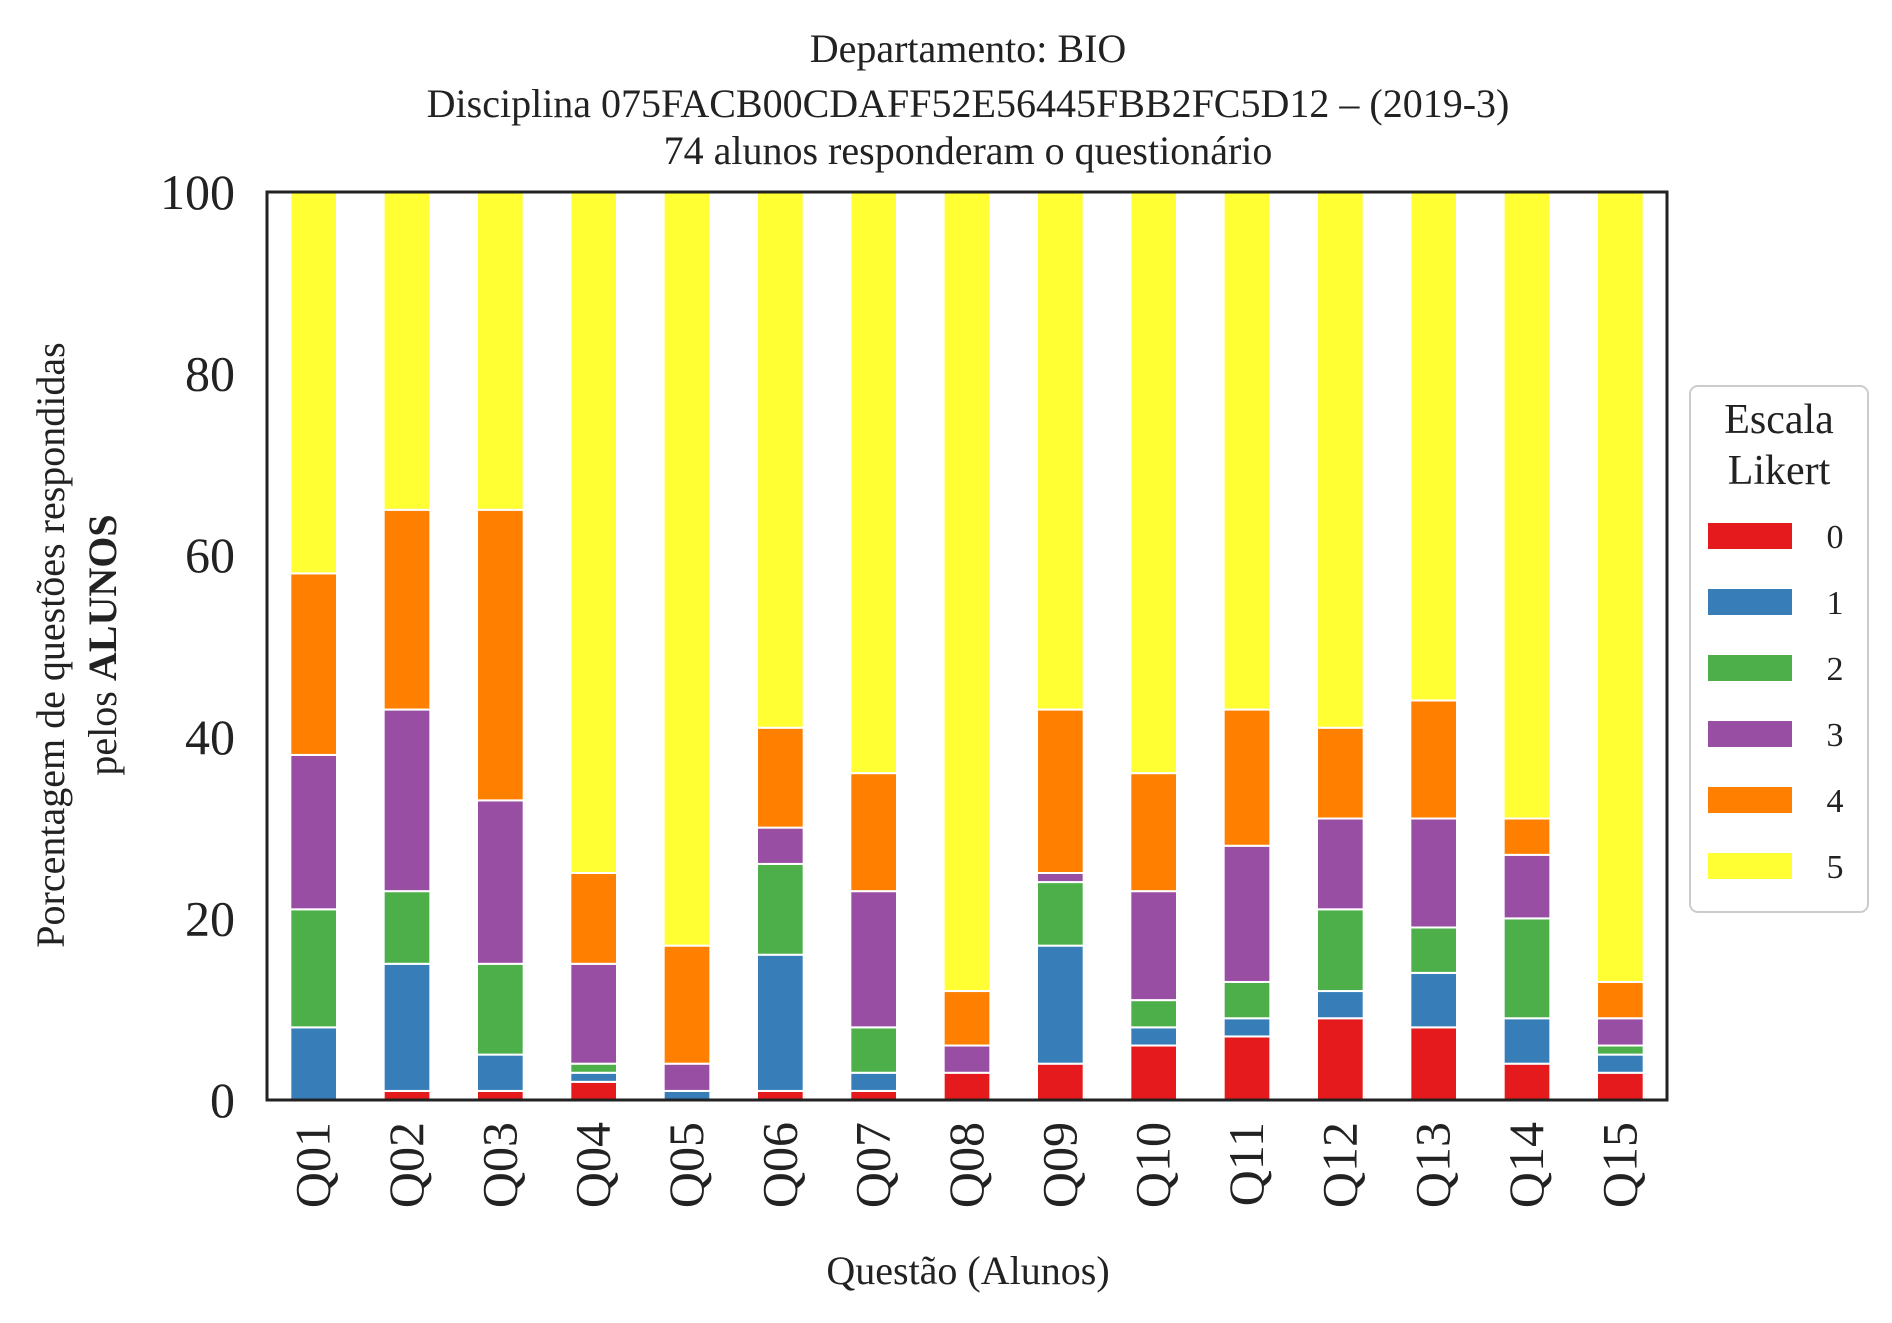  What do you see at coordinates (1776, 702) in the screenshot?
I see `legend-items: 0 1 2 3 4 5` at bounding box center [1776, 702].